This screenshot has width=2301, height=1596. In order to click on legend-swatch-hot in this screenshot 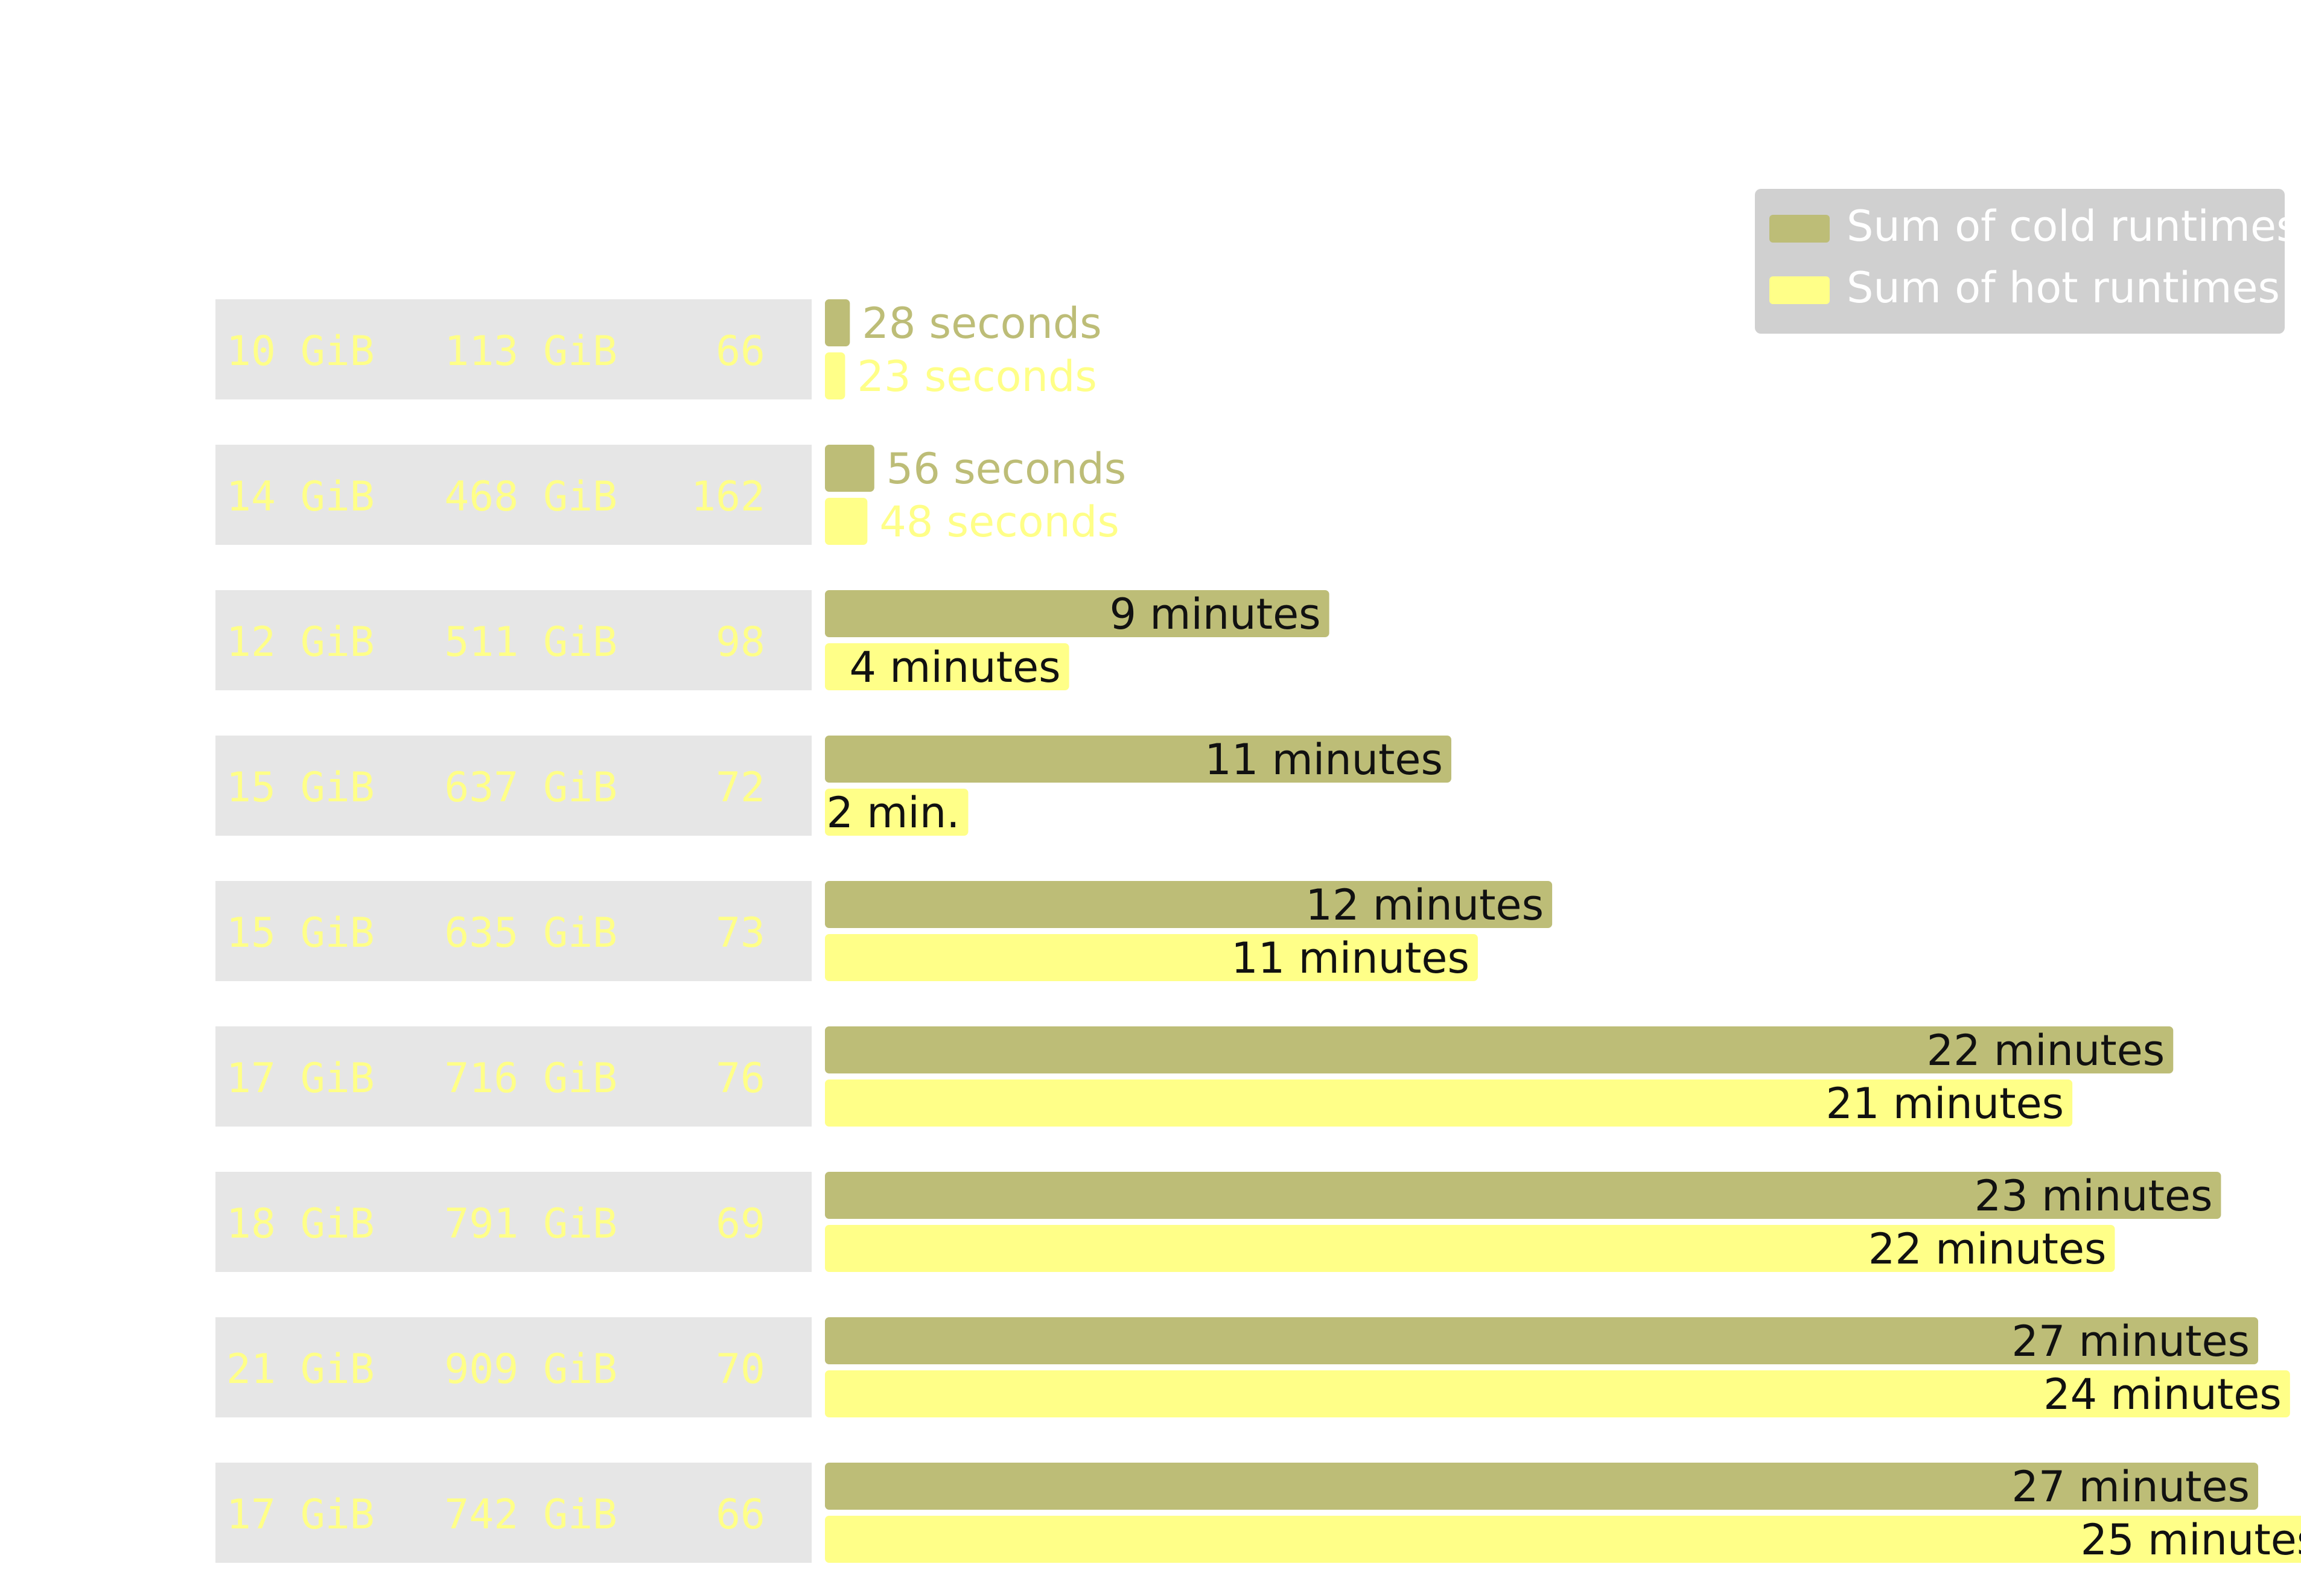, I will do `click(1800, 290)`.